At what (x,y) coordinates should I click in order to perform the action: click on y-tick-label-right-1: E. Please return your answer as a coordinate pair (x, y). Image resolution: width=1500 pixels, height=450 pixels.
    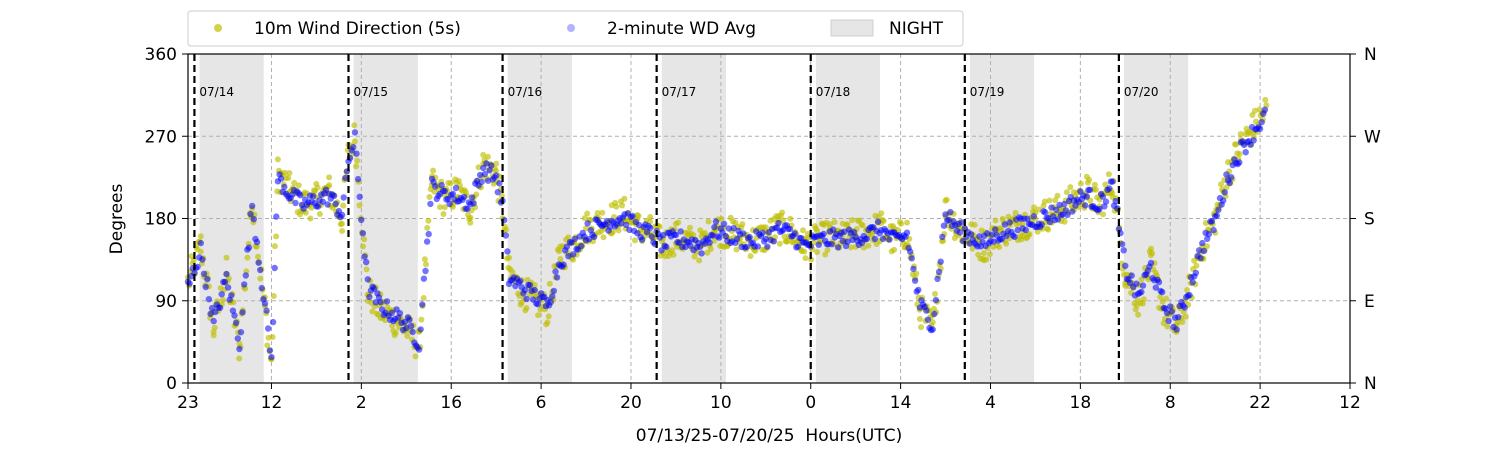
    Looking at the image, I should click on (1369, 302).